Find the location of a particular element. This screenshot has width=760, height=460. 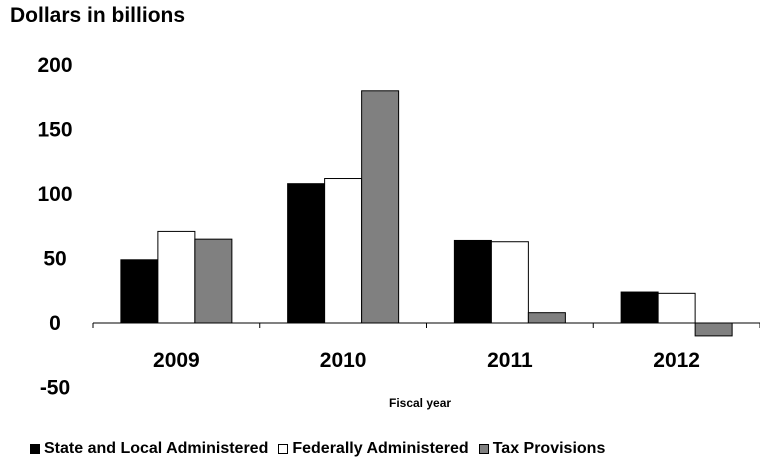

x-tick-label: 2012 is located at coordinates (676, 360).